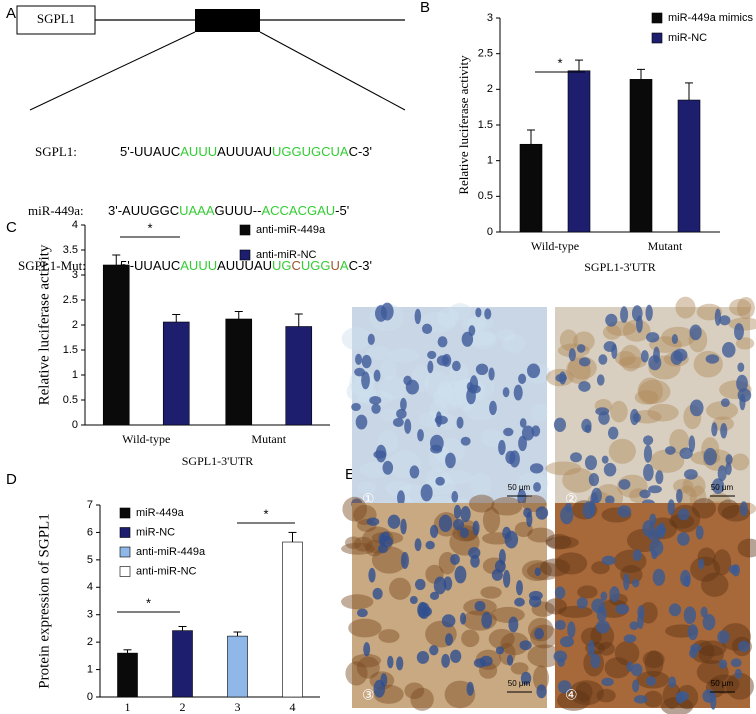  What do you see at coordinates (710, 18) in the screenshot?
I see `legend-label: miR-449a mimics` at bounding box center [710, 18].